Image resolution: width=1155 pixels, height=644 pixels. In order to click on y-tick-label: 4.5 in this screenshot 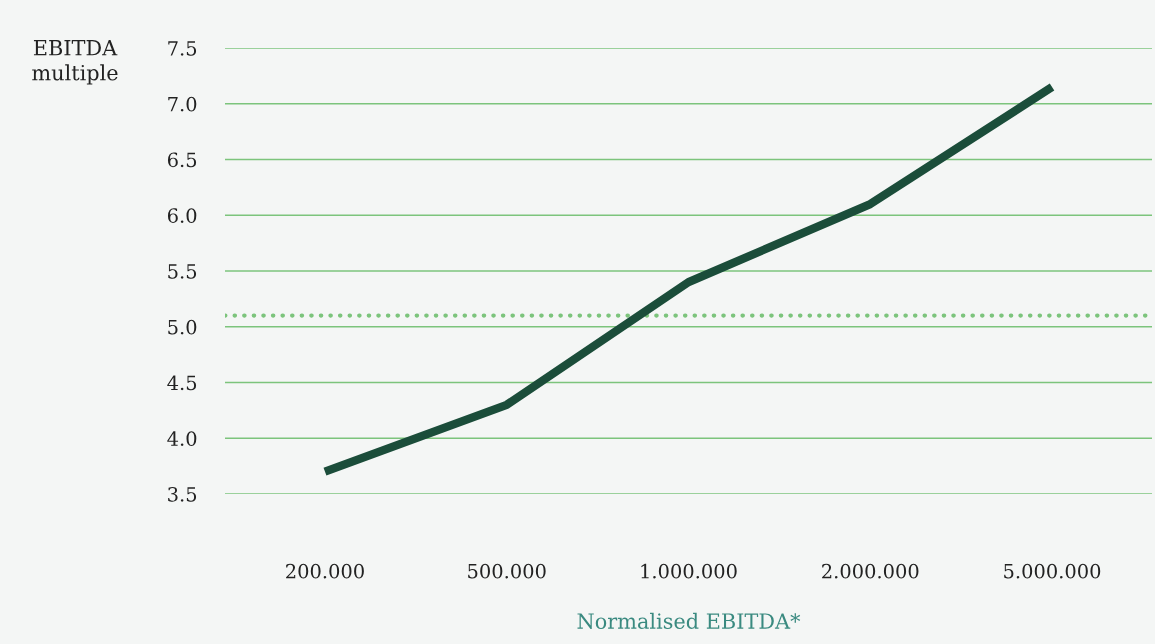, I will do `click(182, 383)`.